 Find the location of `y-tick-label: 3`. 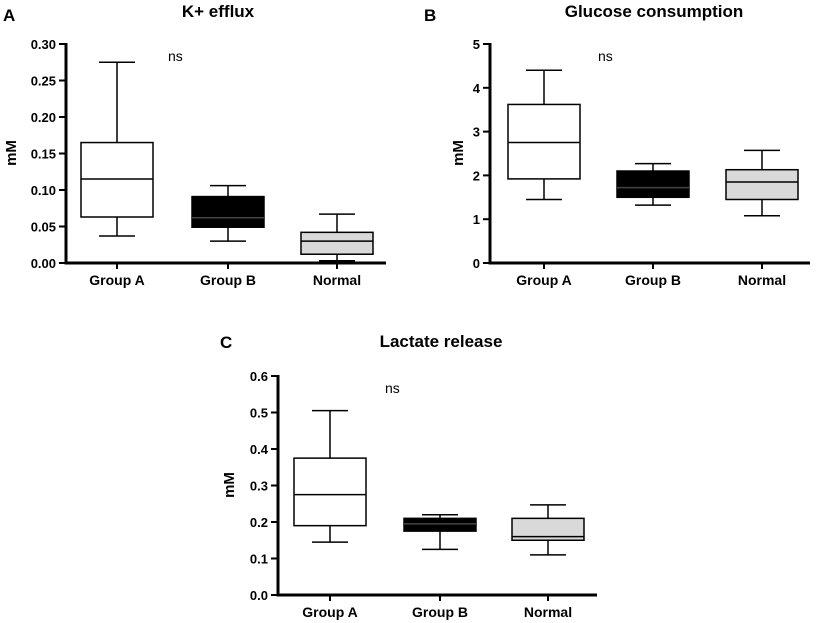

y-tick-label: 3 is located at coordinates (476, 132).